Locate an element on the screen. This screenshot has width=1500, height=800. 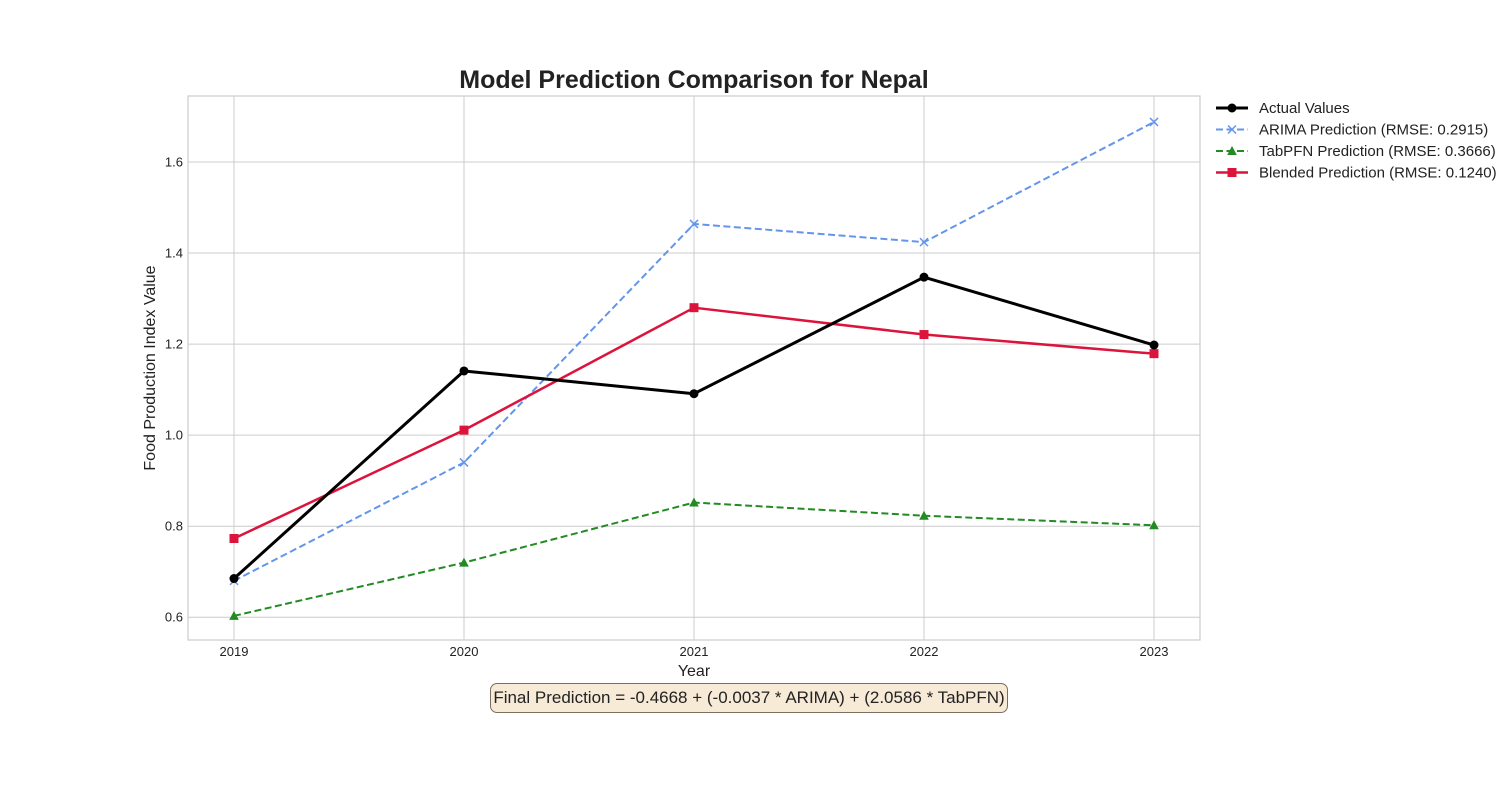
y-tick-label: 0.6 is located at coordinates (174, 617).